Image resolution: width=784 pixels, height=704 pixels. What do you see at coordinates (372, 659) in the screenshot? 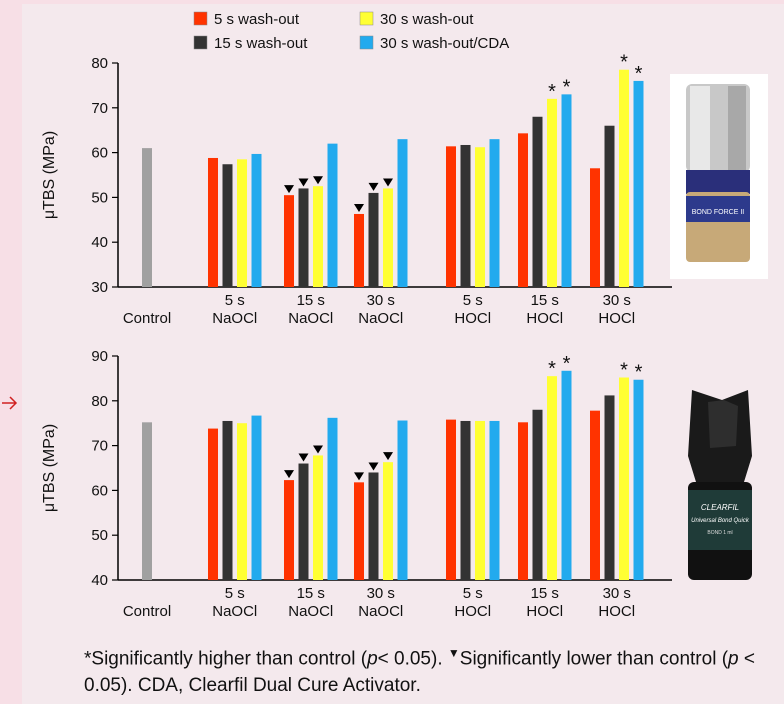
I see `caption-p: p` at bounding box center [372, 659].